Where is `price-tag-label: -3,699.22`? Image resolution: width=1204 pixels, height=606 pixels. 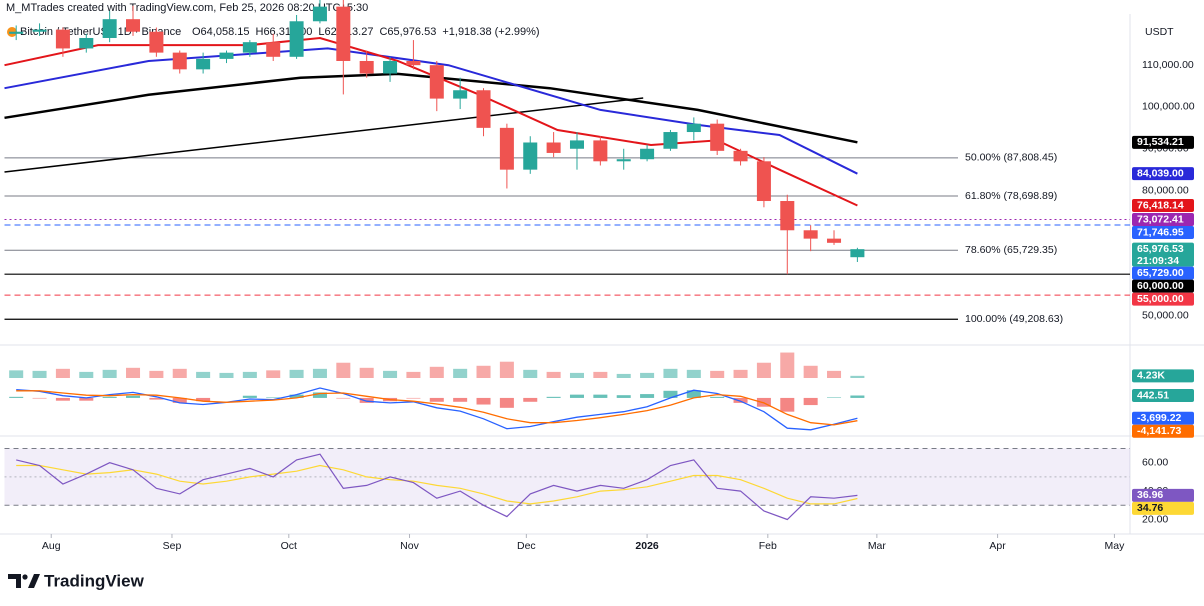 price-tag-label: -3,699.22 is located at coordinates (1159, 418).